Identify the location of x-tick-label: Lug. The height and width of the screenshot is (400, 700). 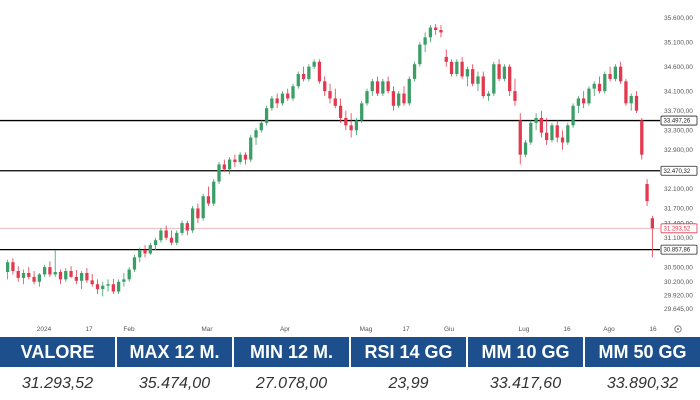
(524, 329).